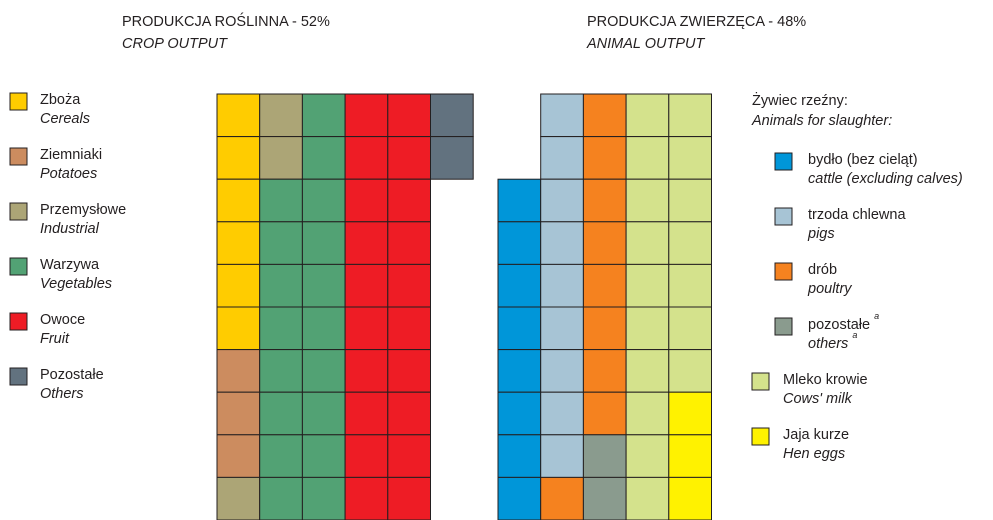  I want to click on legend-label: Jaja kurze, so click(816, 435).